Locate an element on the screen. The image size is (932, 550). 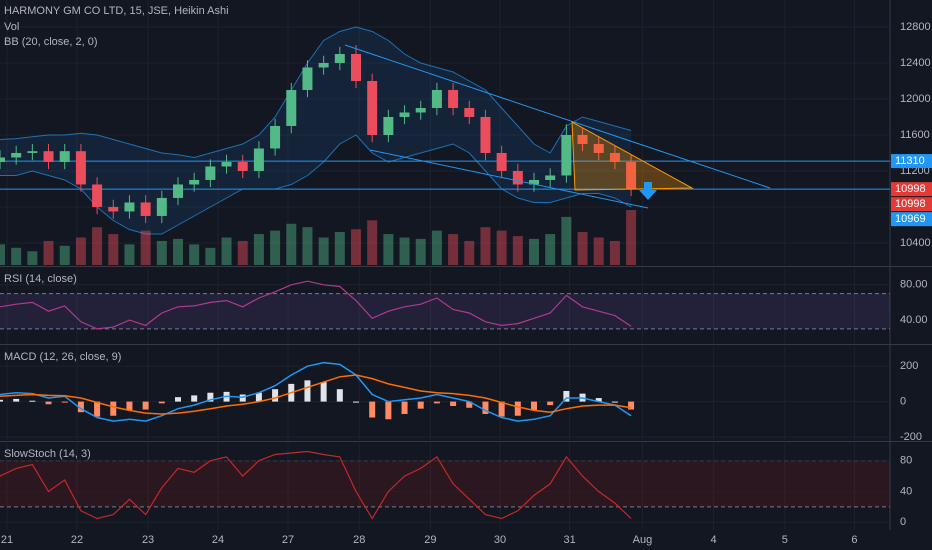
trend-line is located at coordinates (509, 179).